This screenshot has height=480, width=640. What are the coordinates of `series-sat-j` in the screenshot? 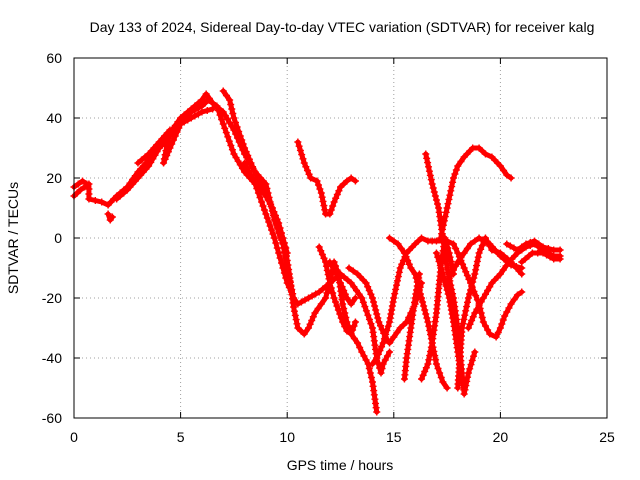 It's located at (342, 283).